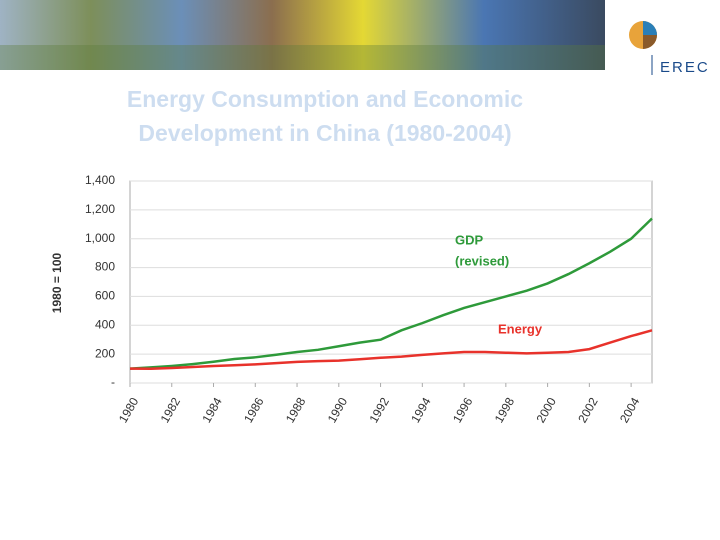 Image resolution: width=720 pixels, height=540 pixels. I want to click on x-tick-label: 2004, so click(630, 410).